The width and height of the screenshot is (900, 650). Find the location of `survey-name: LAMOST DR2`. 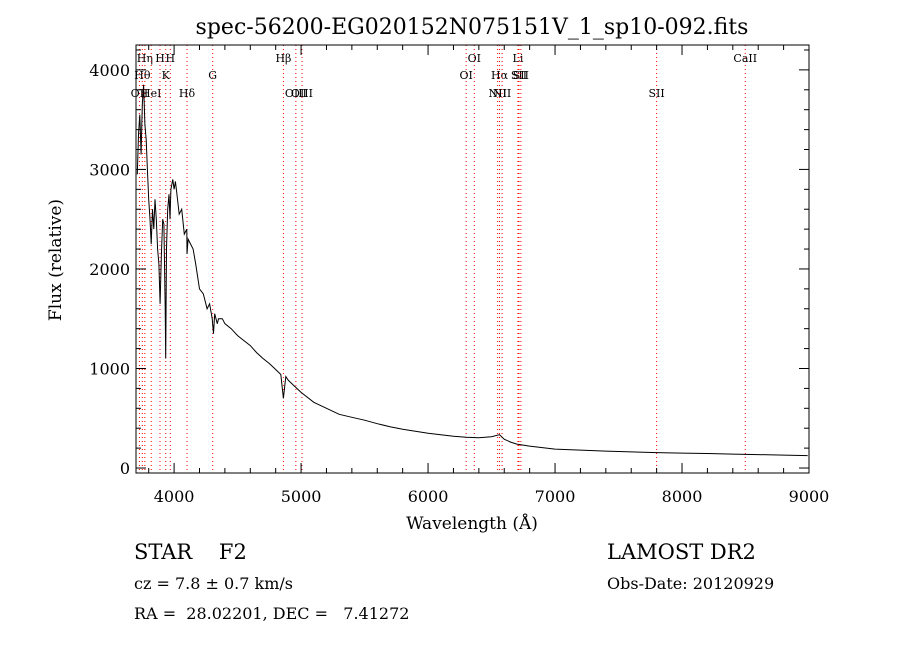

survey-name: LAMOST DR2 is located at coordinates (681, 552).